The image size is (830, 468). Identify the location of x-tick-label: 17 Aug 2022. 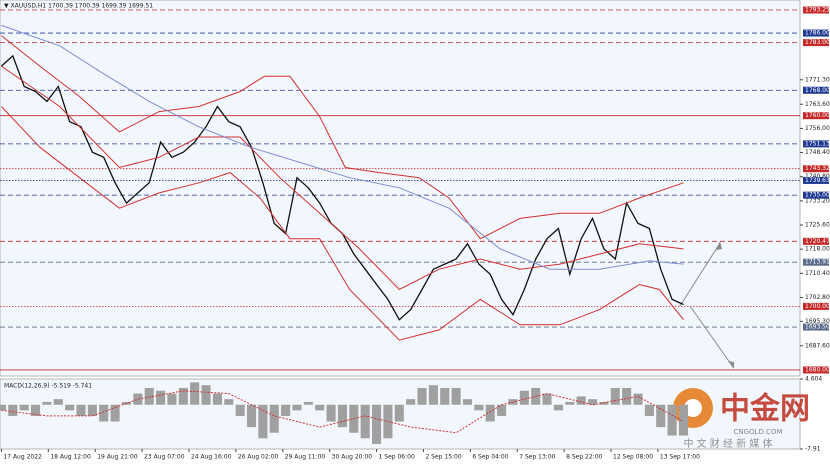
(22, 457).